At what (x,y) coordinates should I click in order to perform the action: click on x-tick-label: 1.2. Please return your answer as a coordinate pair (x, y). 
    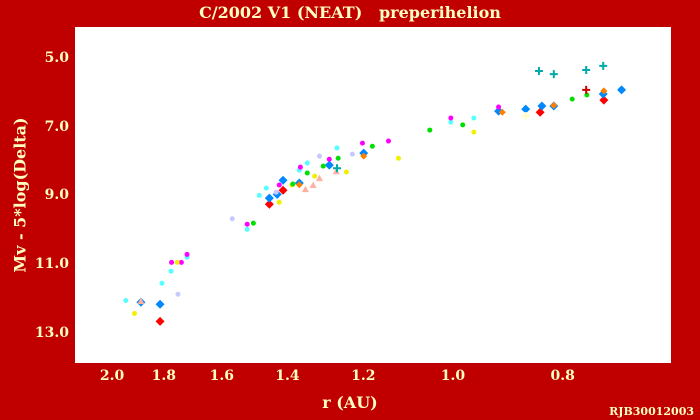
    Looking at the image, I should click on (363, 376).